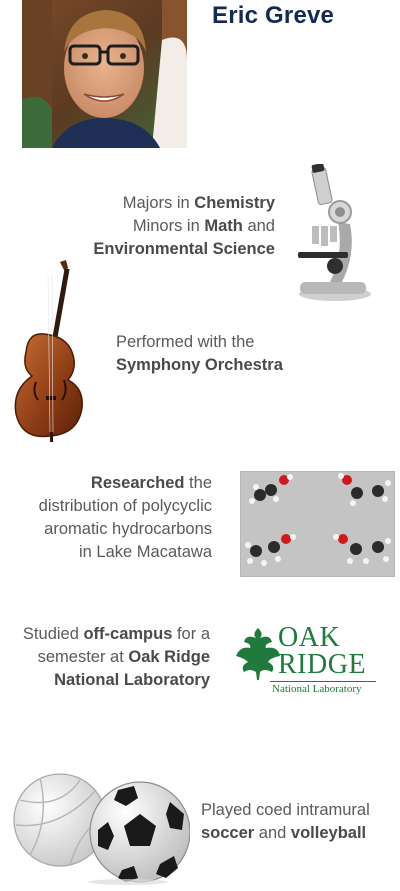 This screenshot has width=400, height=891. What do you see at coordinates (83, 657) in the screenshot?
I see `text-segment: semester at` at bounding box center [83, 657].